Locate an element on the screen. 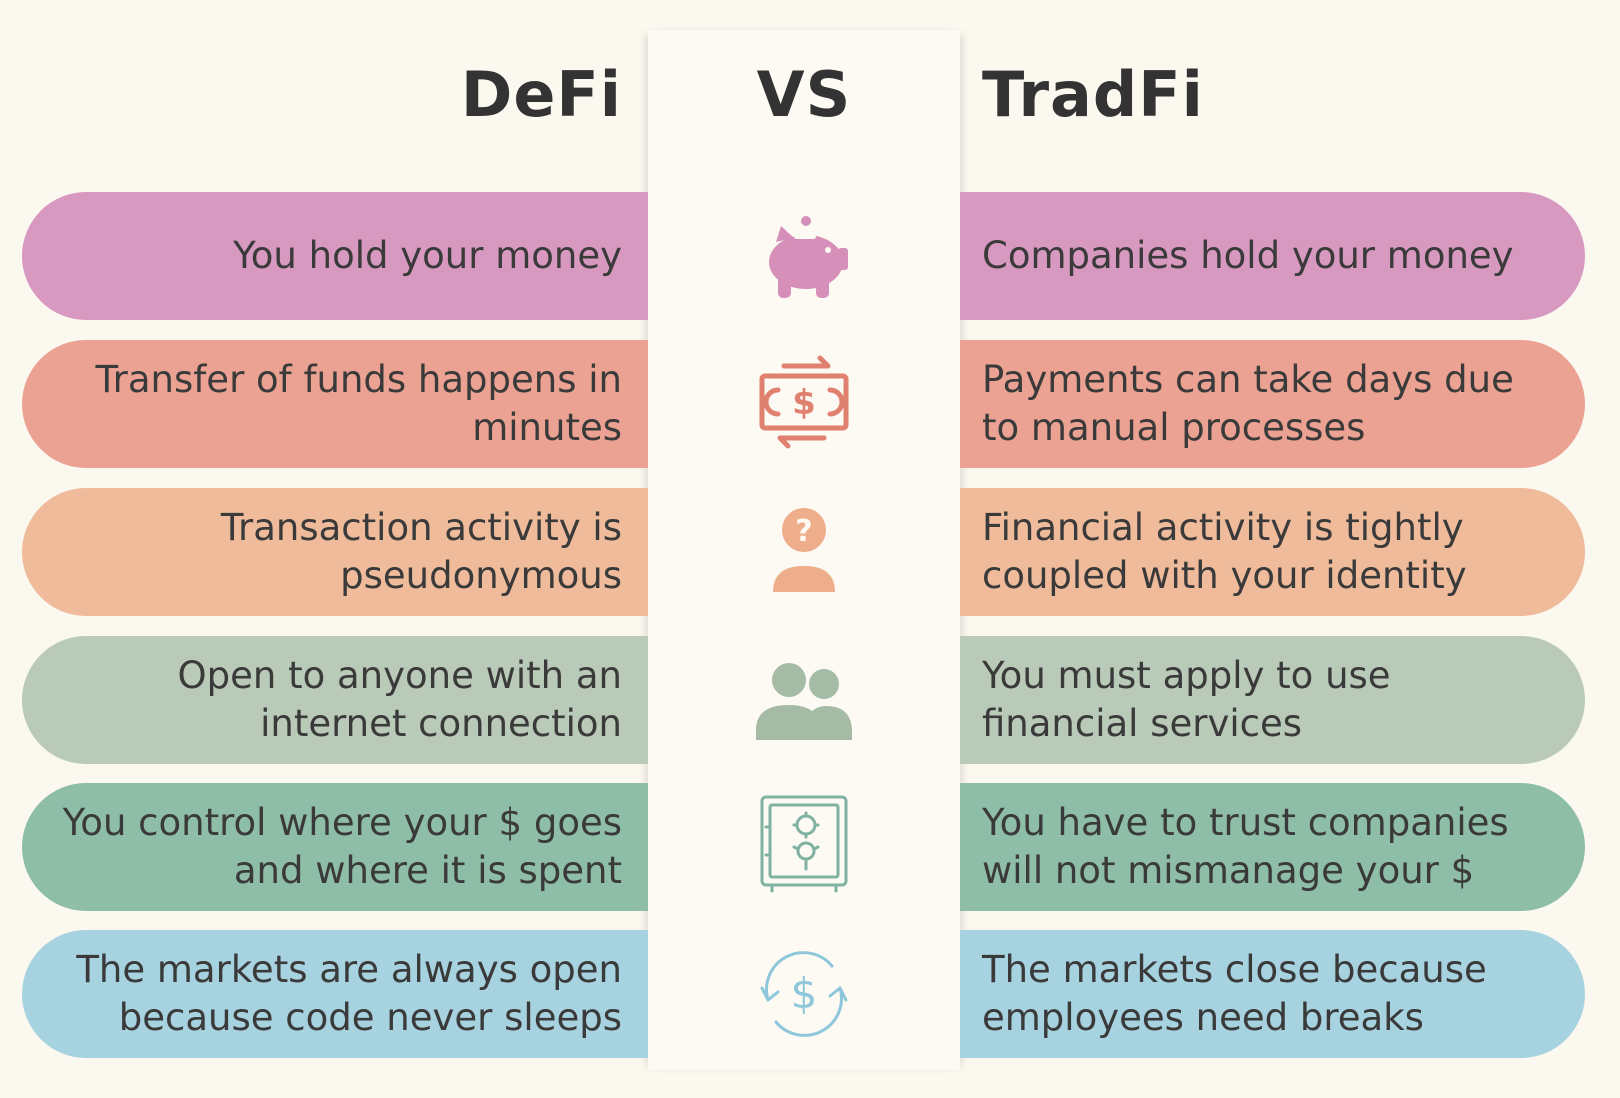  users-icon is located at coordinates (804, 700).